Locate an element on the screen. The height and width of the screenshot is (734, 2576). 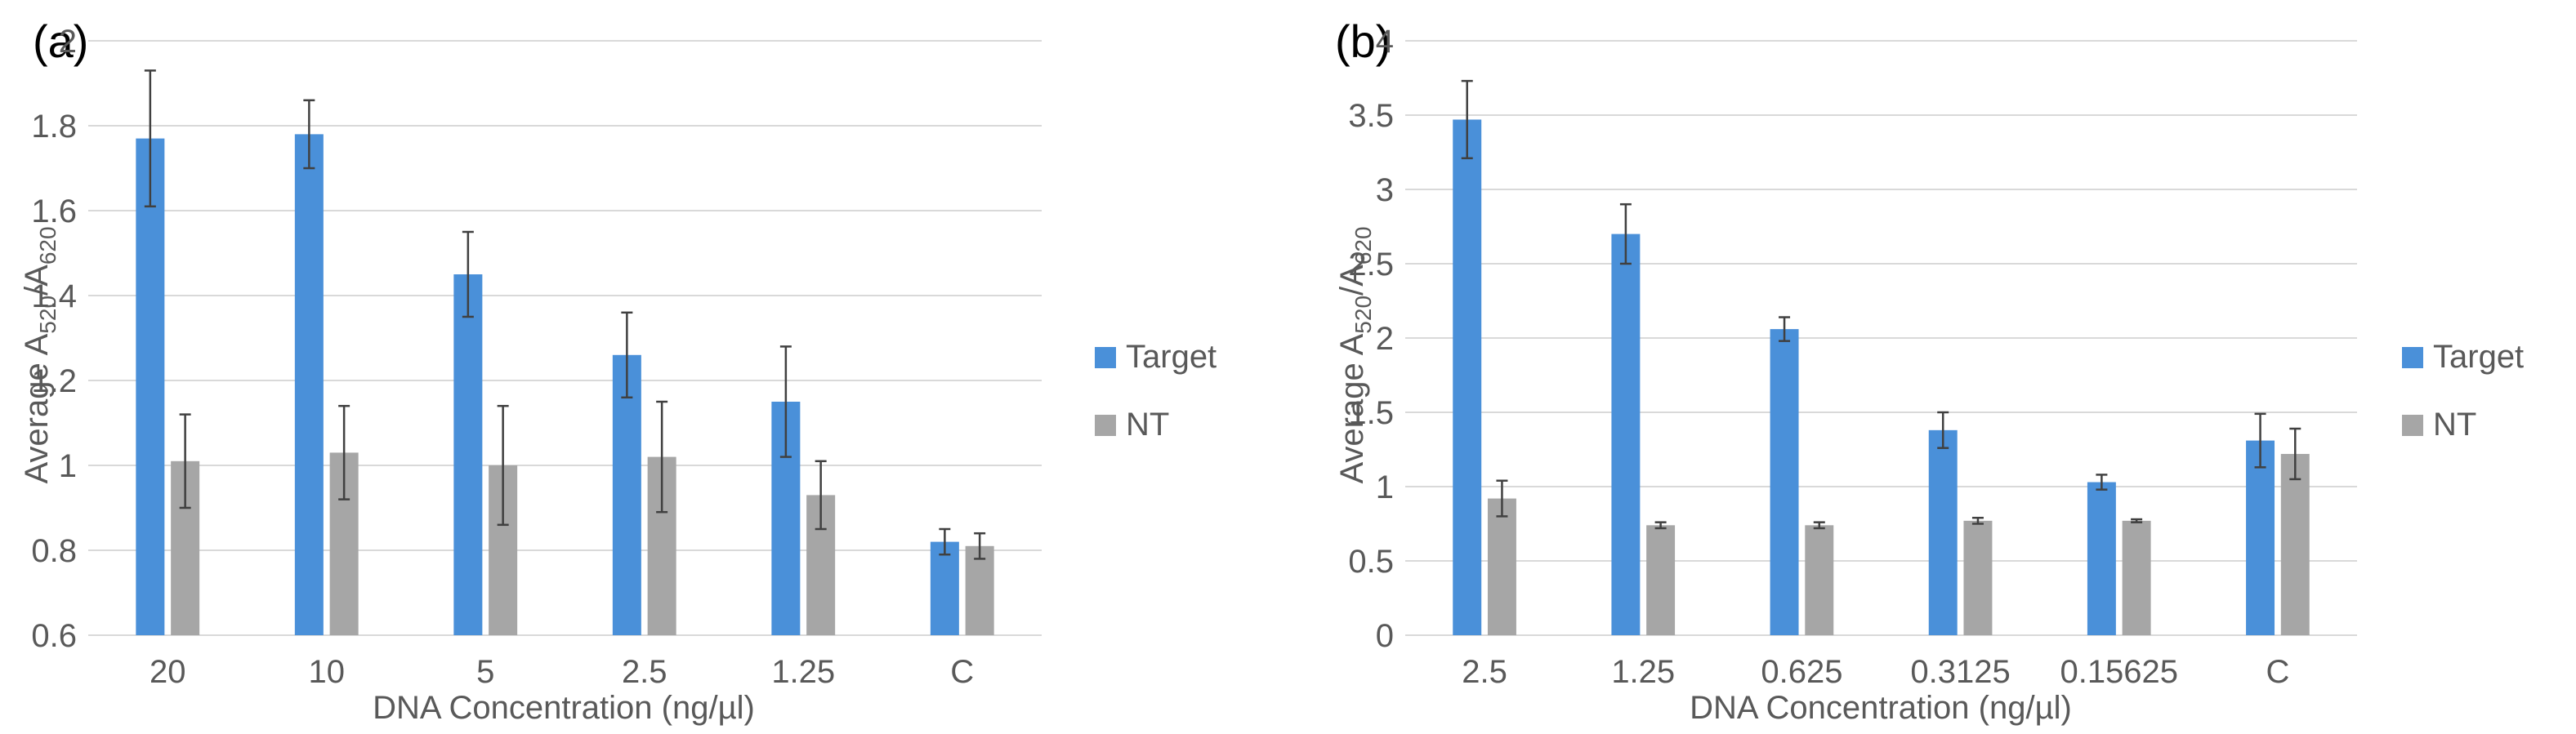
panel-a-y-tick-label: 0.6 is located at coordinates (54, 636).